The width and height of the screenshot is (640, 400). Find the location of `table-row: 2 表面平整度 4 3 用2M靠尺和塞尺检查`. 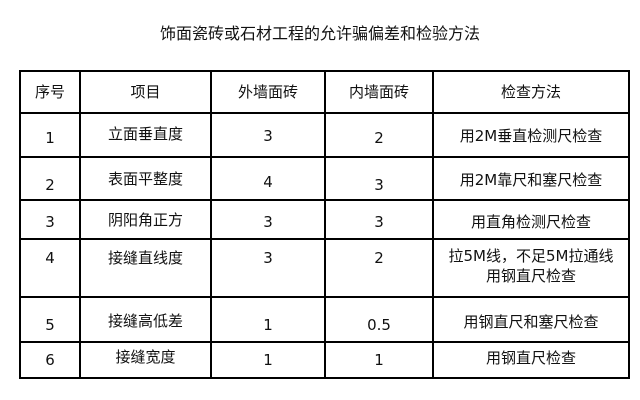

table-row: 2 表面平整度 4 3 用2M靠尺和塞尺检查 is located at coordinates (324, 178).